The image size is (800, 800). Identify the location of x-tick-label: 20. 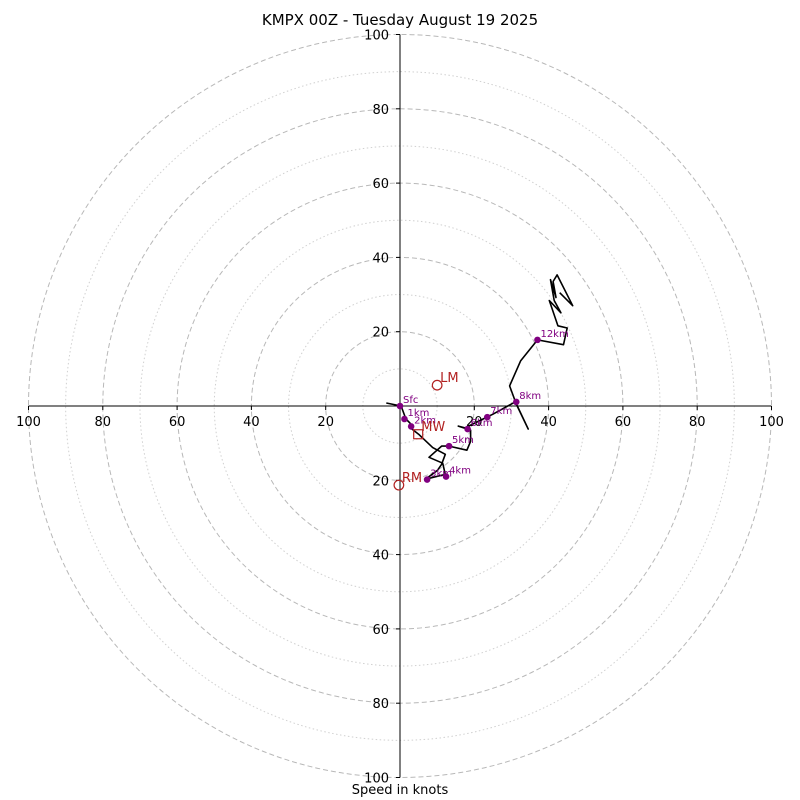
(325, 422).